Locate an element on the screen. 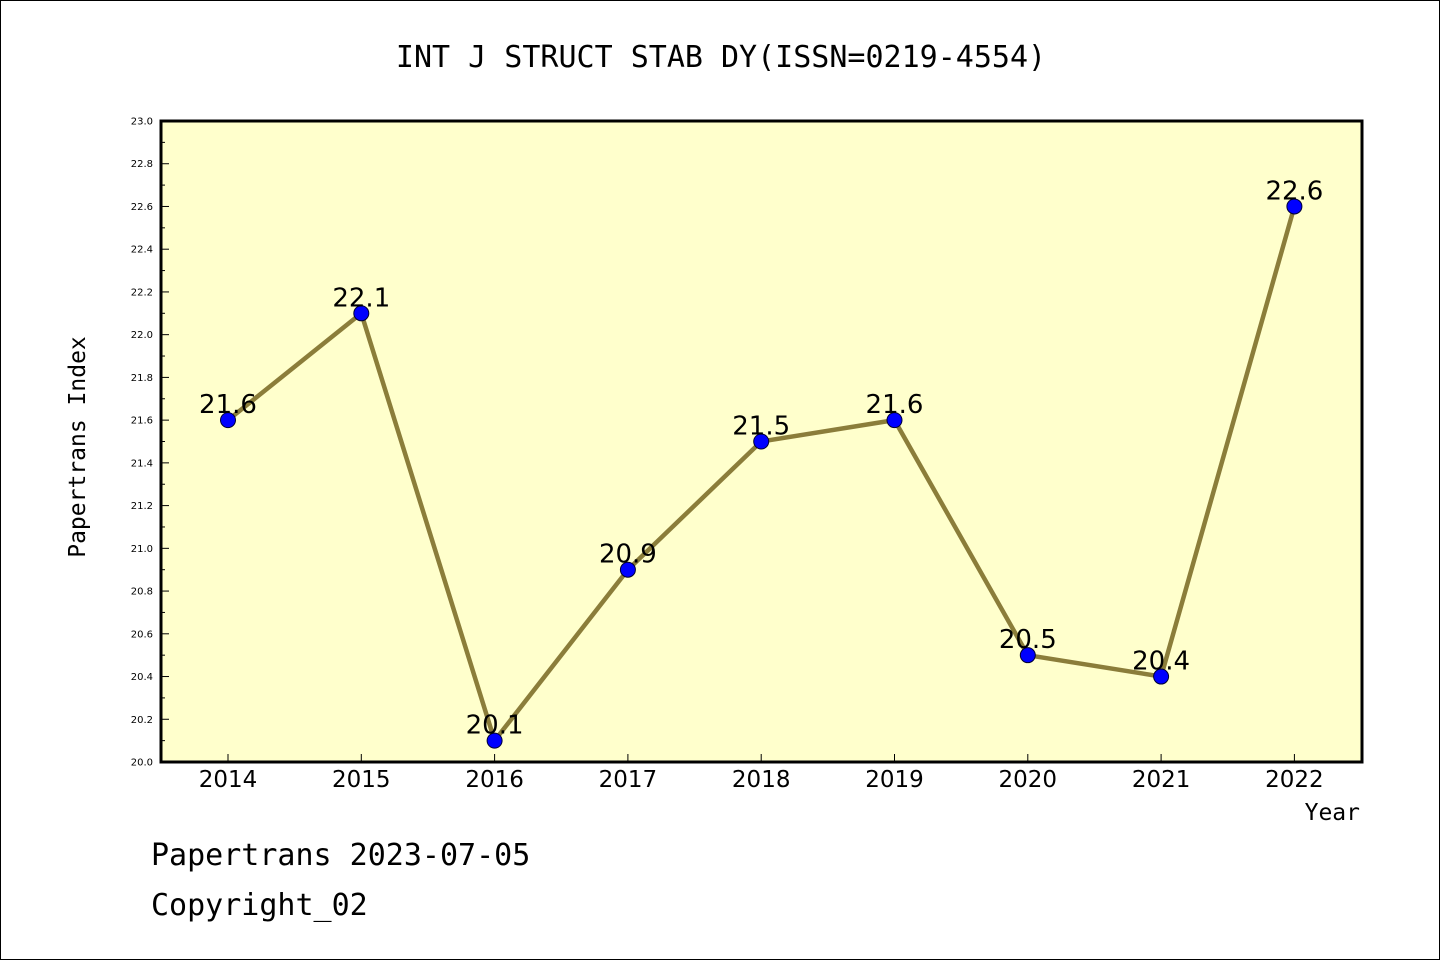 The width and height of the screenshot is (1440, 961). y-tick-label: 20.2 is located at coordinates (142, 720).